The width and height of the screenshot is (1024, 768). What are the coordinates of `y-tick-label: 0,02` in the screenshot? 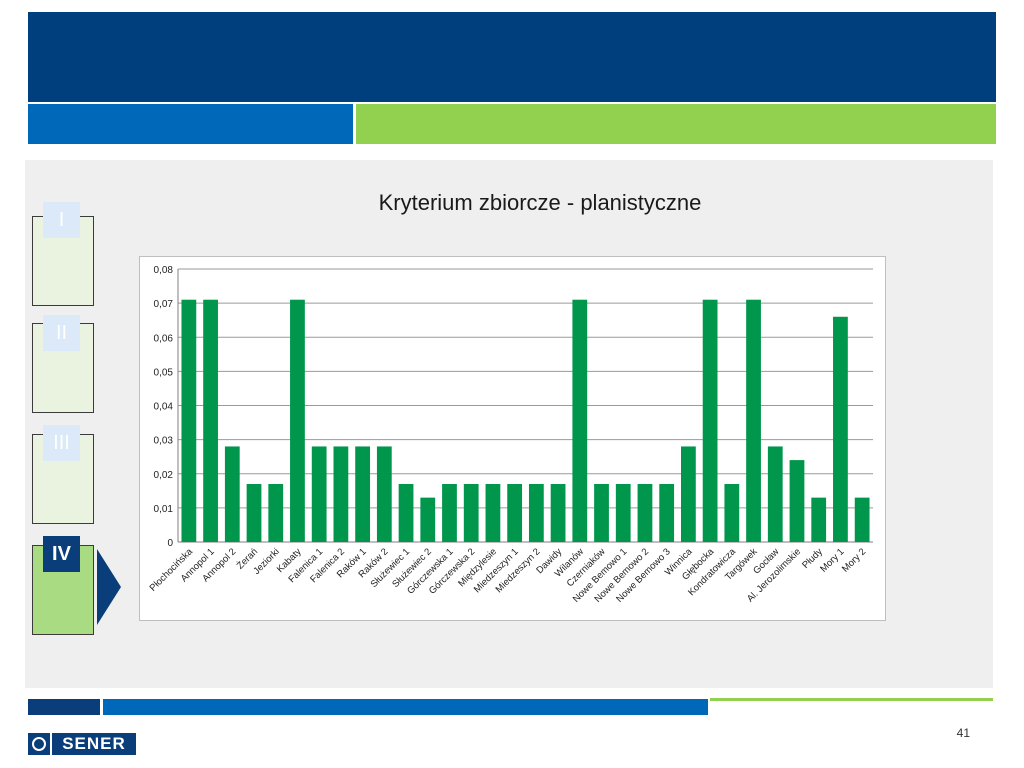 It's located at (164, 475).